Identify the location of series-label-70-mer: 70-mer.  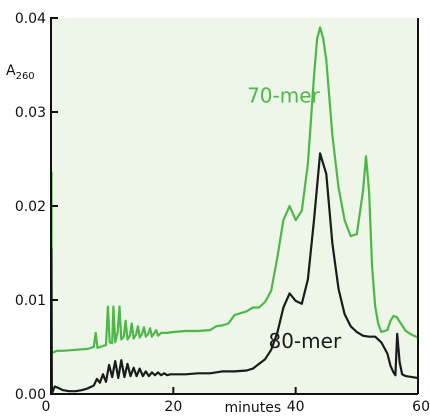
(283, 96).